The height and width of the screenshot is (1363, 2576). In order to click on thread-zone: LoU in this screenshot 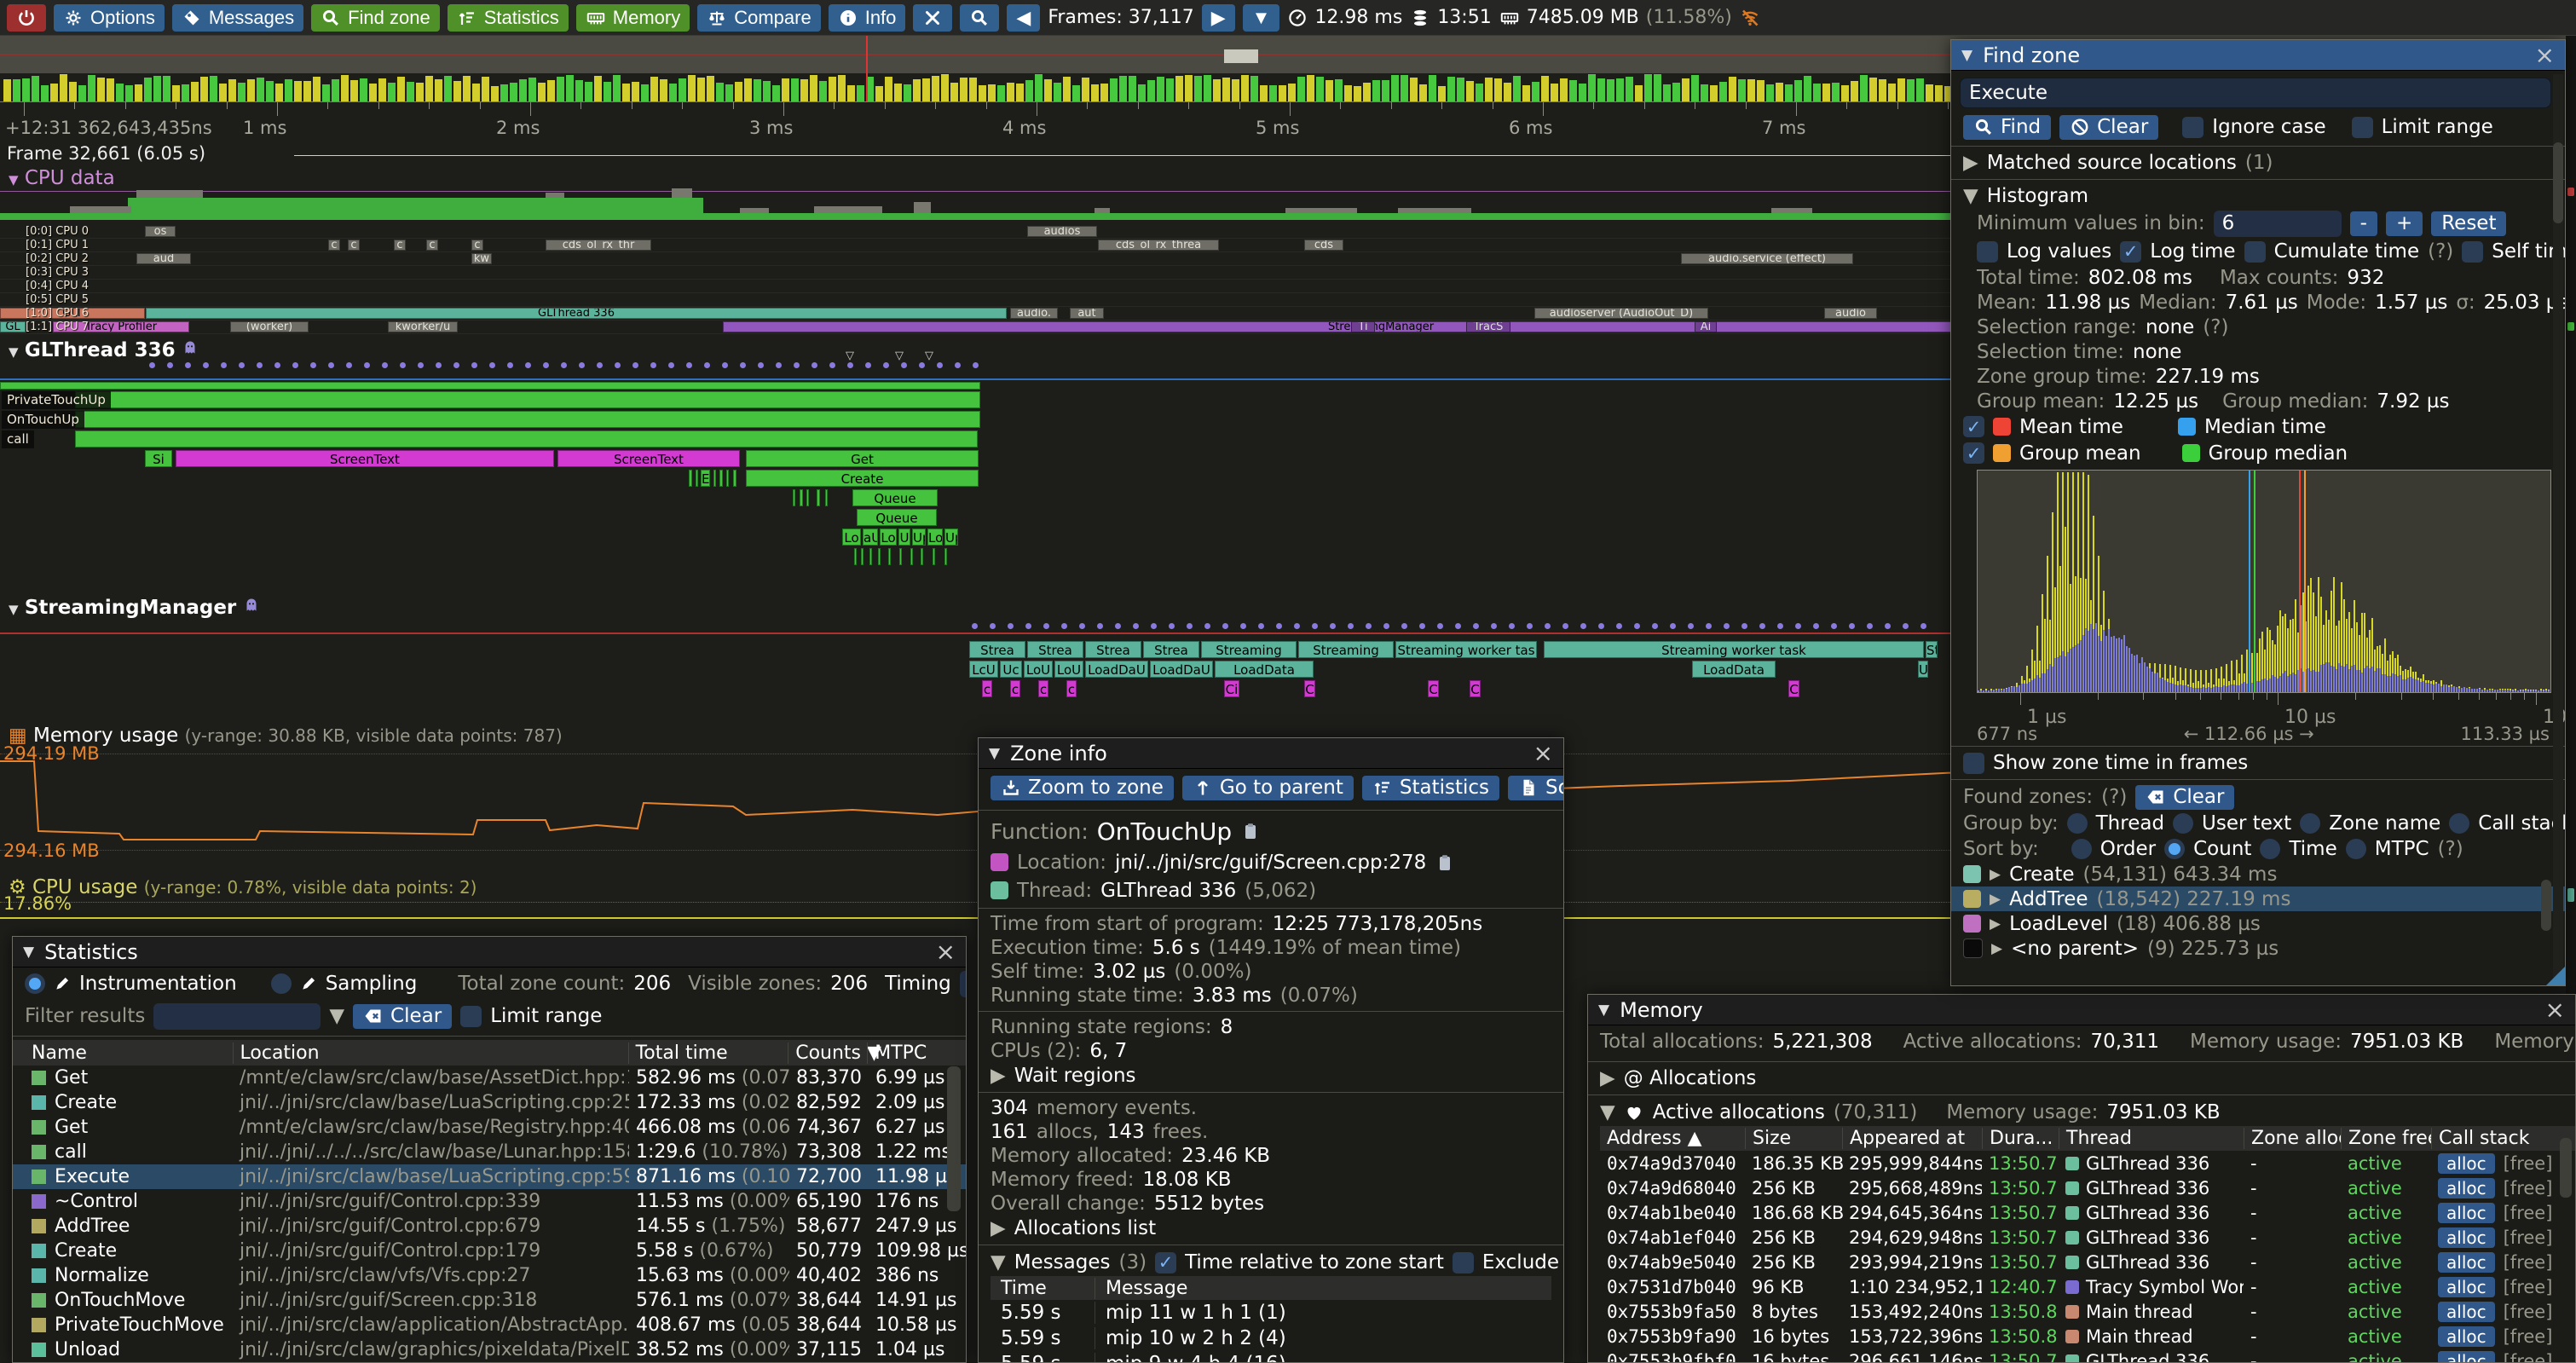, I will do `click(1038, 669)`.